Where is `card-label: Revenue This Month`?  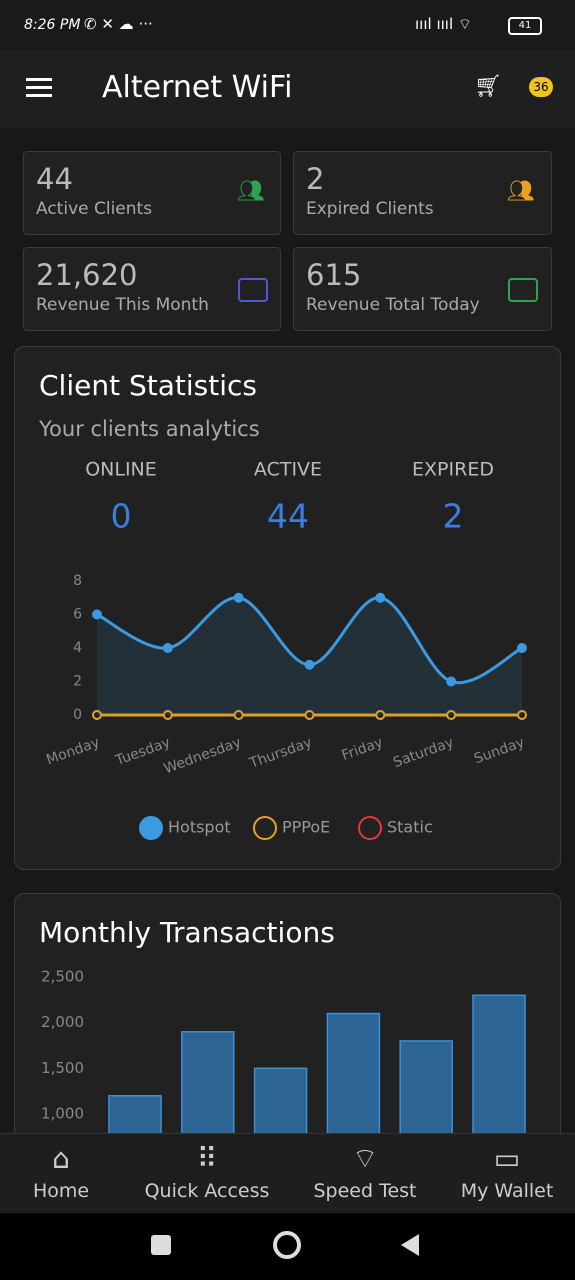
card-label: Revenue This Month is located at coordinates (122, 305).